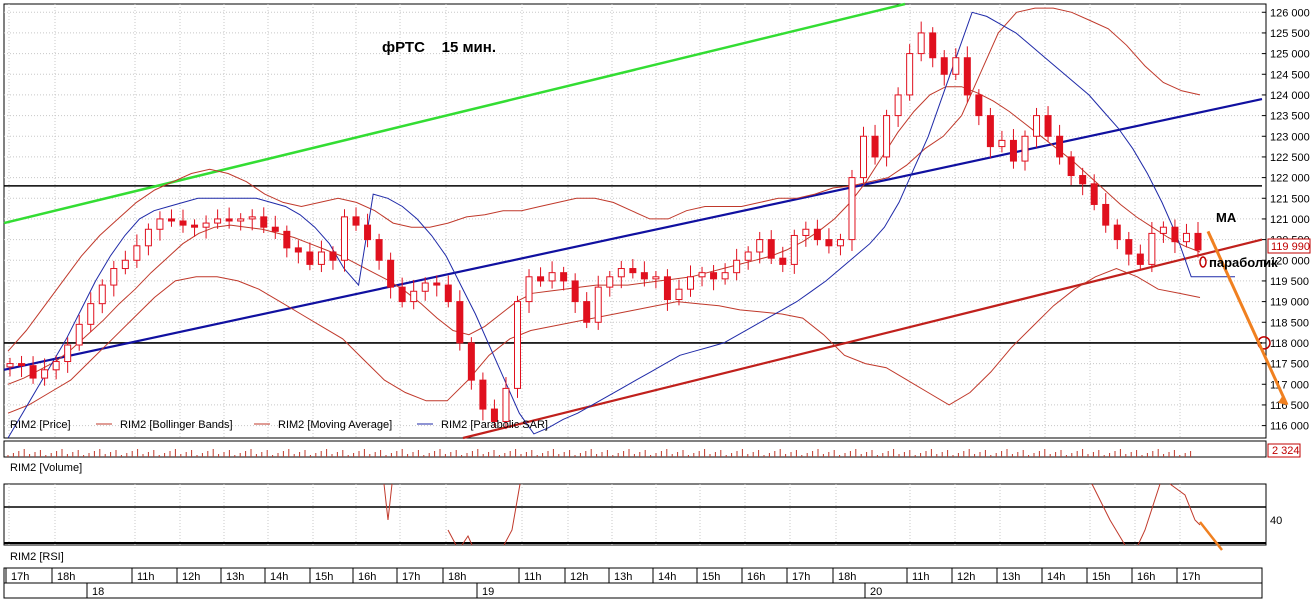  Describe the element at coordinates (494, 425) in the screenshot. I see `legend-sar: RIM2 [Parabolic SAR]` at that location.